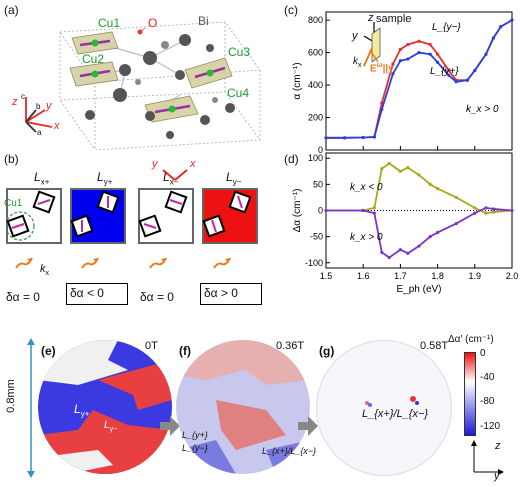  I want to click on domain-plaquettes-lxp, so click(31, 215).